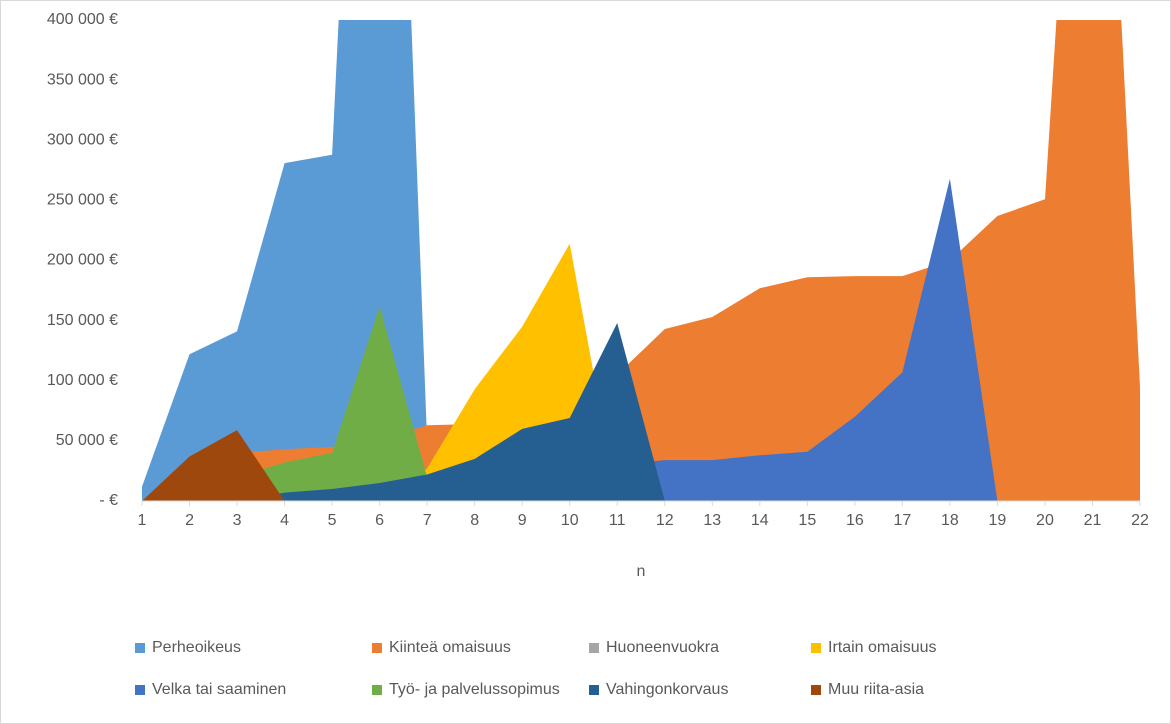  Describe the element at coordinates (522, 520) in the screenshot. I see `x-tick-label: 9` at that location.